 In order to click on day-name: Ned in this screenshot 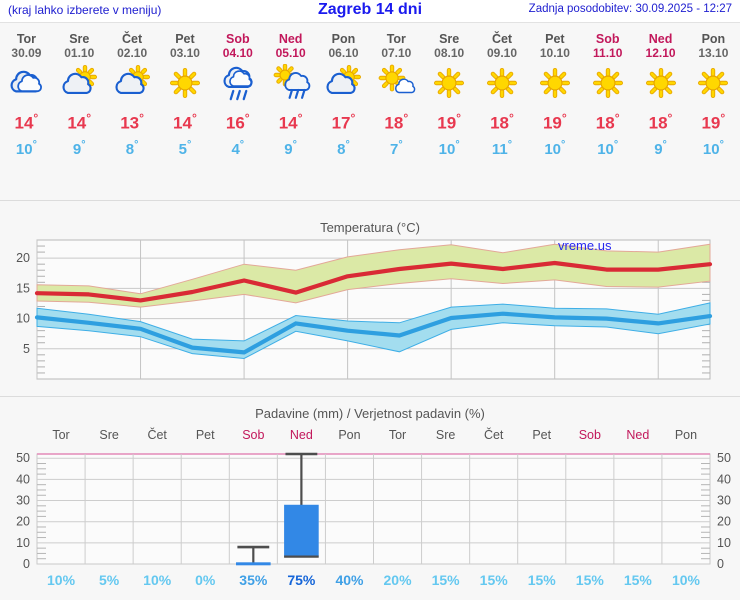, I will do `click(660, 39)`.